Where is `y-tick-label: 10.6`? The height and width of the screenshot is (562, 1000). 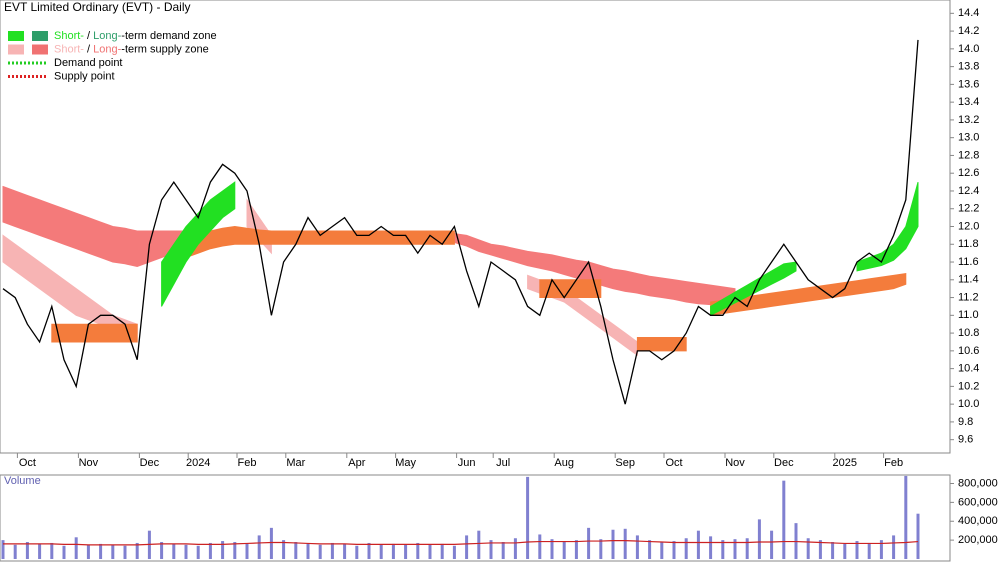 y-tick-label: 10.6 is located at coordinates (968, 351).